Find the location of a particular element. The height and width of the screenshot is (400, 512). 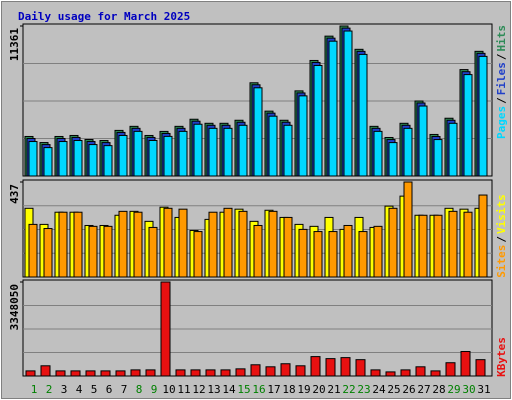

x-tick-label: 20 is located at coordinates (318, 389).